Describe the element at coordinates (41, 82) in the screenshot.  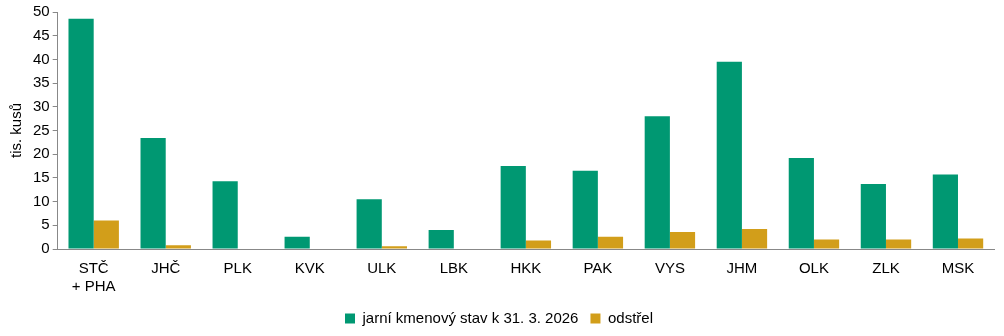
I see `y-tick-label: 35` at that location.